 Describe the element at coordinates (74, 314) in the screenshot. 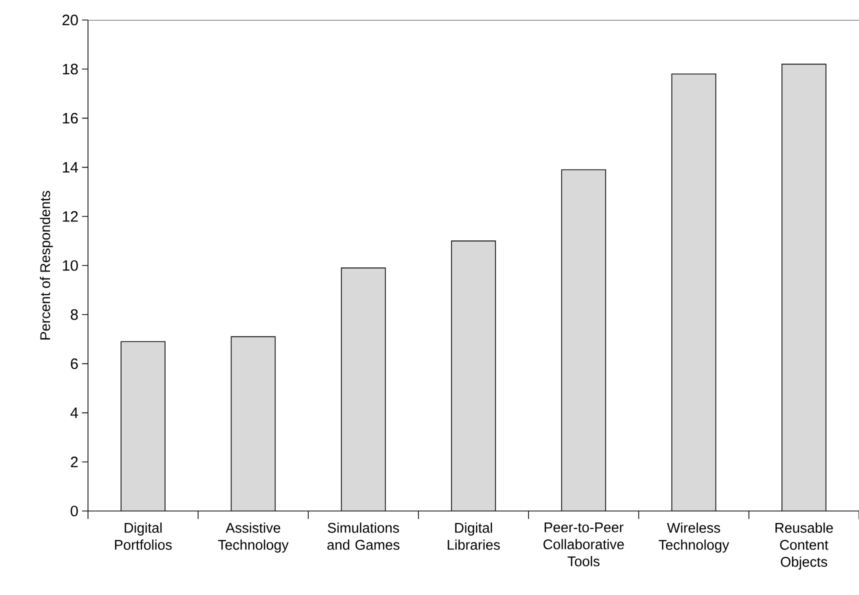

I see `y-tick-label: 8` at that location.